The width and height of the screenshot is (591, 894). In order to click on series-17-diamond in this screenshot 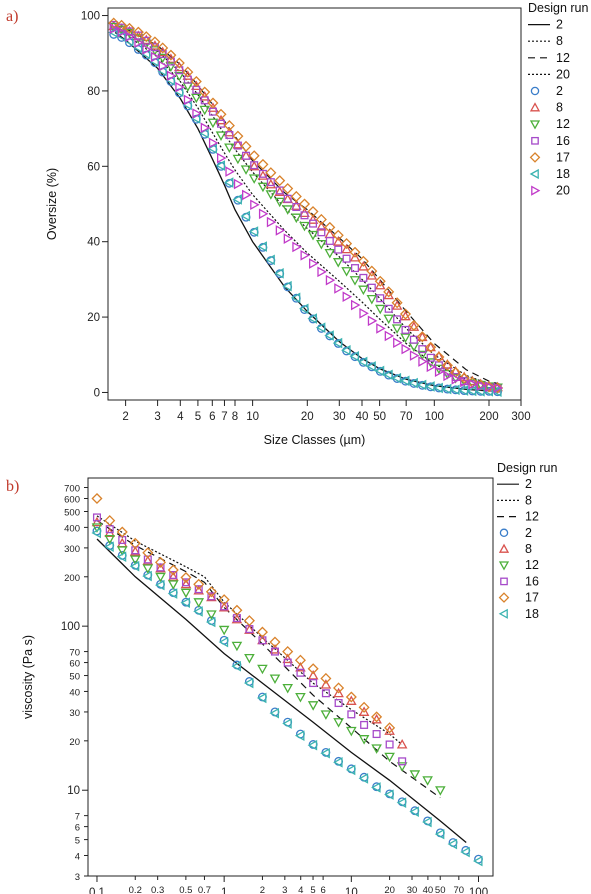, I will do `click(243, 613)`.